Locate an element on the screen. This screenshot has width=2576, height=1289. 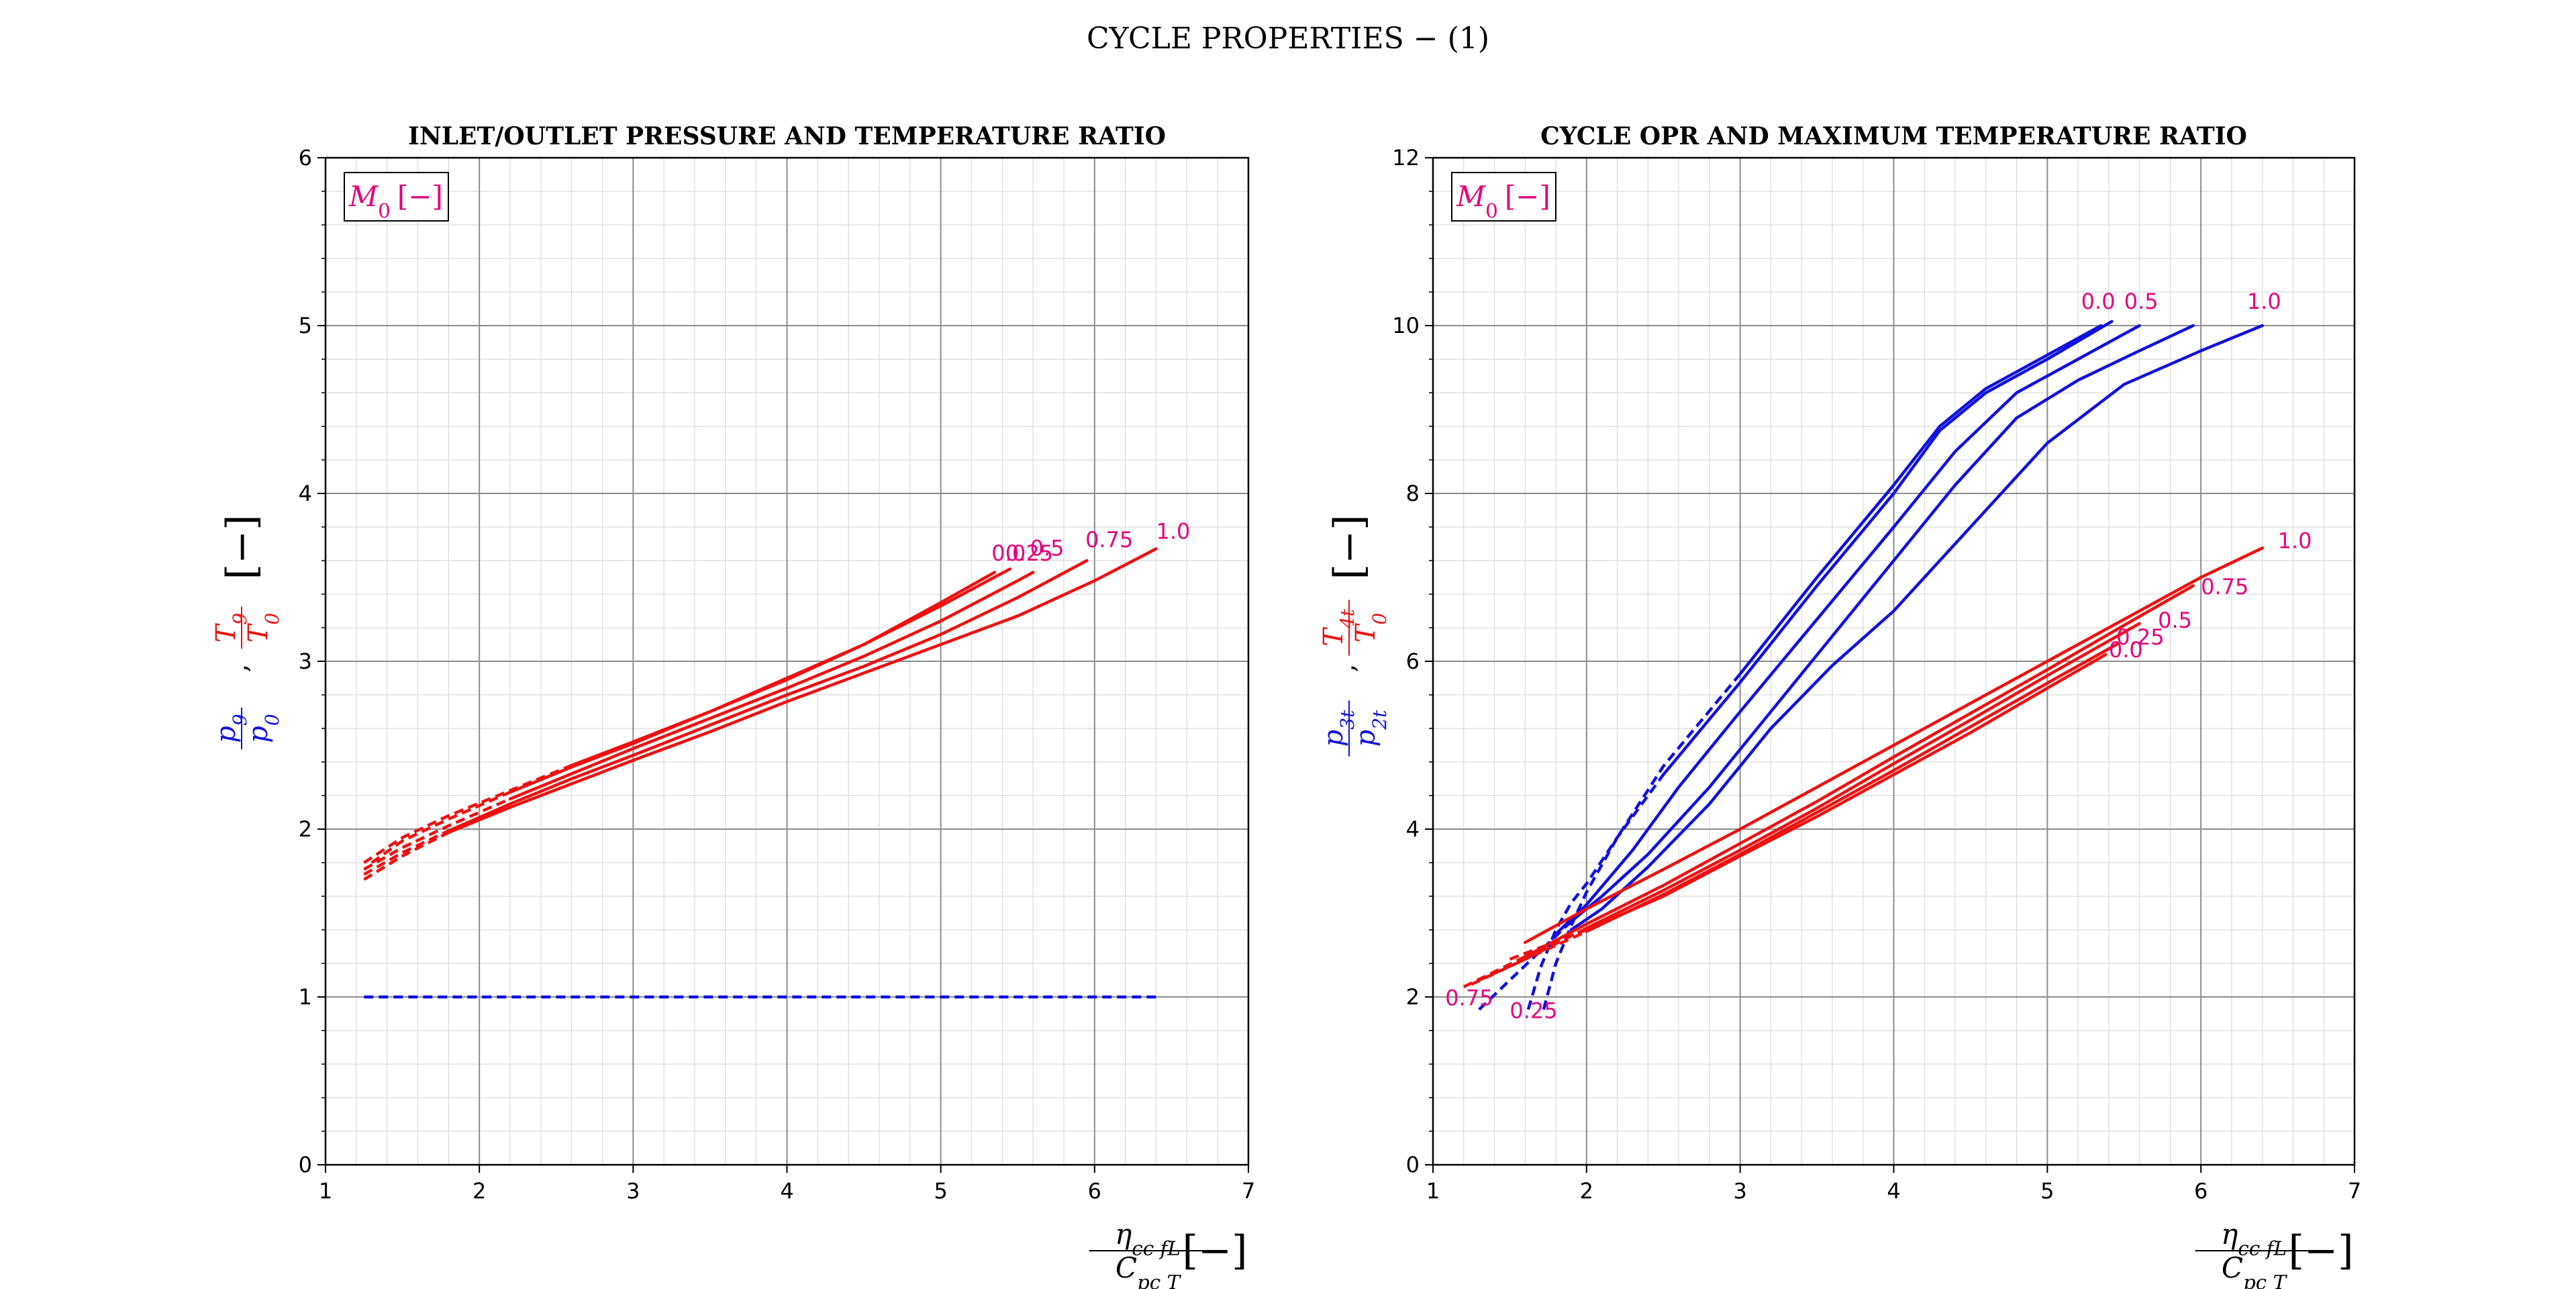
y-axis-label-blue-fraction-den: p0 is located at coordinates (263, 729).